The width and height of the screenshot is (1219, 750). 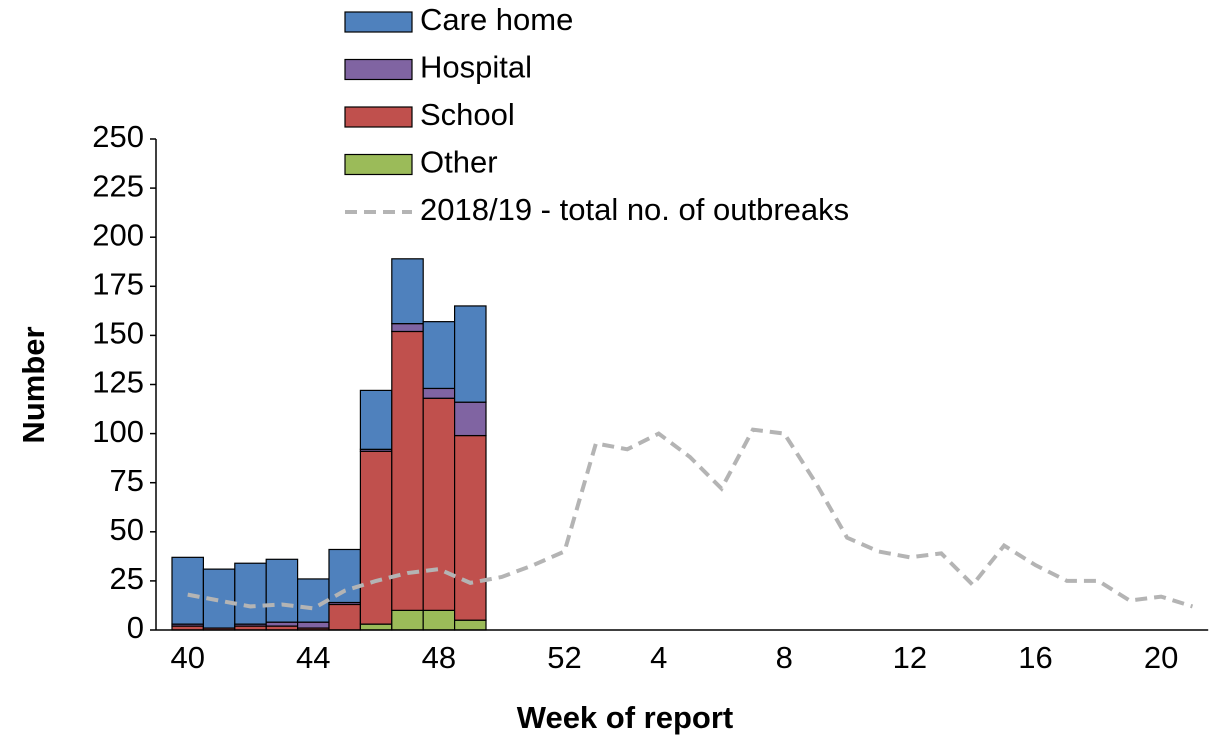 I want to click on y-tick-label: 175, so click(x=118, y=283).